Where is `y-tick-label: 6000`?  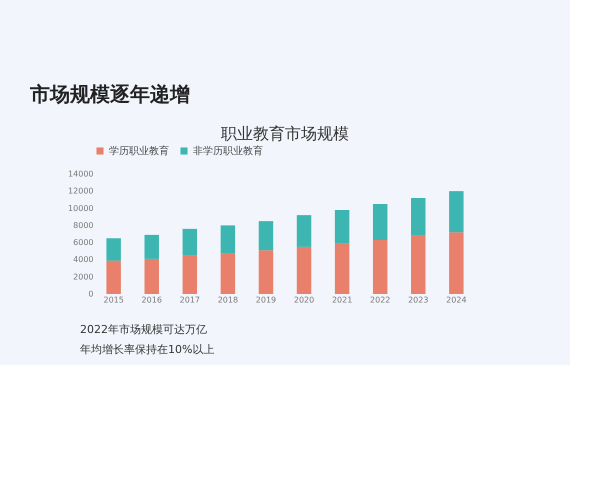 y-tick-label: 6000 is located at coordinates (83, 243).